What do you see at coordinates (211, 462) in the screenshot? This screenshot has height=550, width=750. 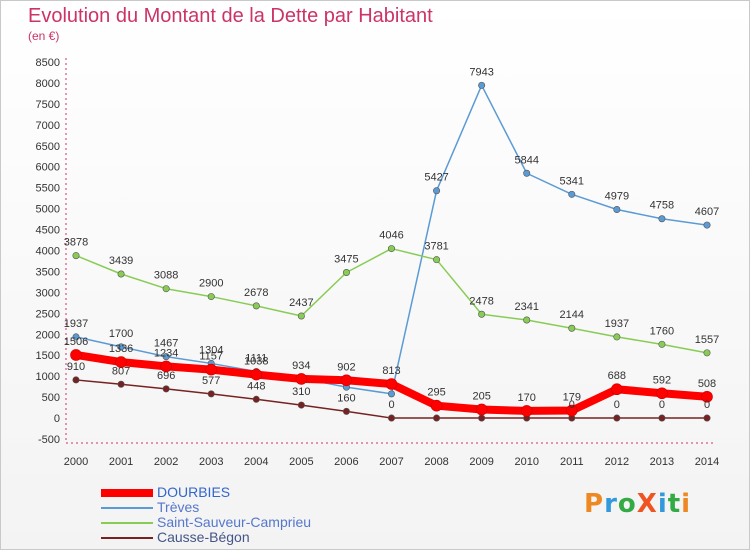 I see `x-tick-label: 2003` at bounding box center [211, 462].